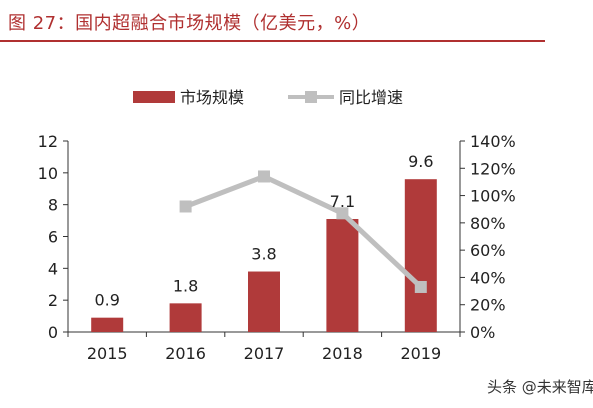 This screenshot has width=593, height=408. I want to click on y-right-tick-label: 100%, so click(493, 196).